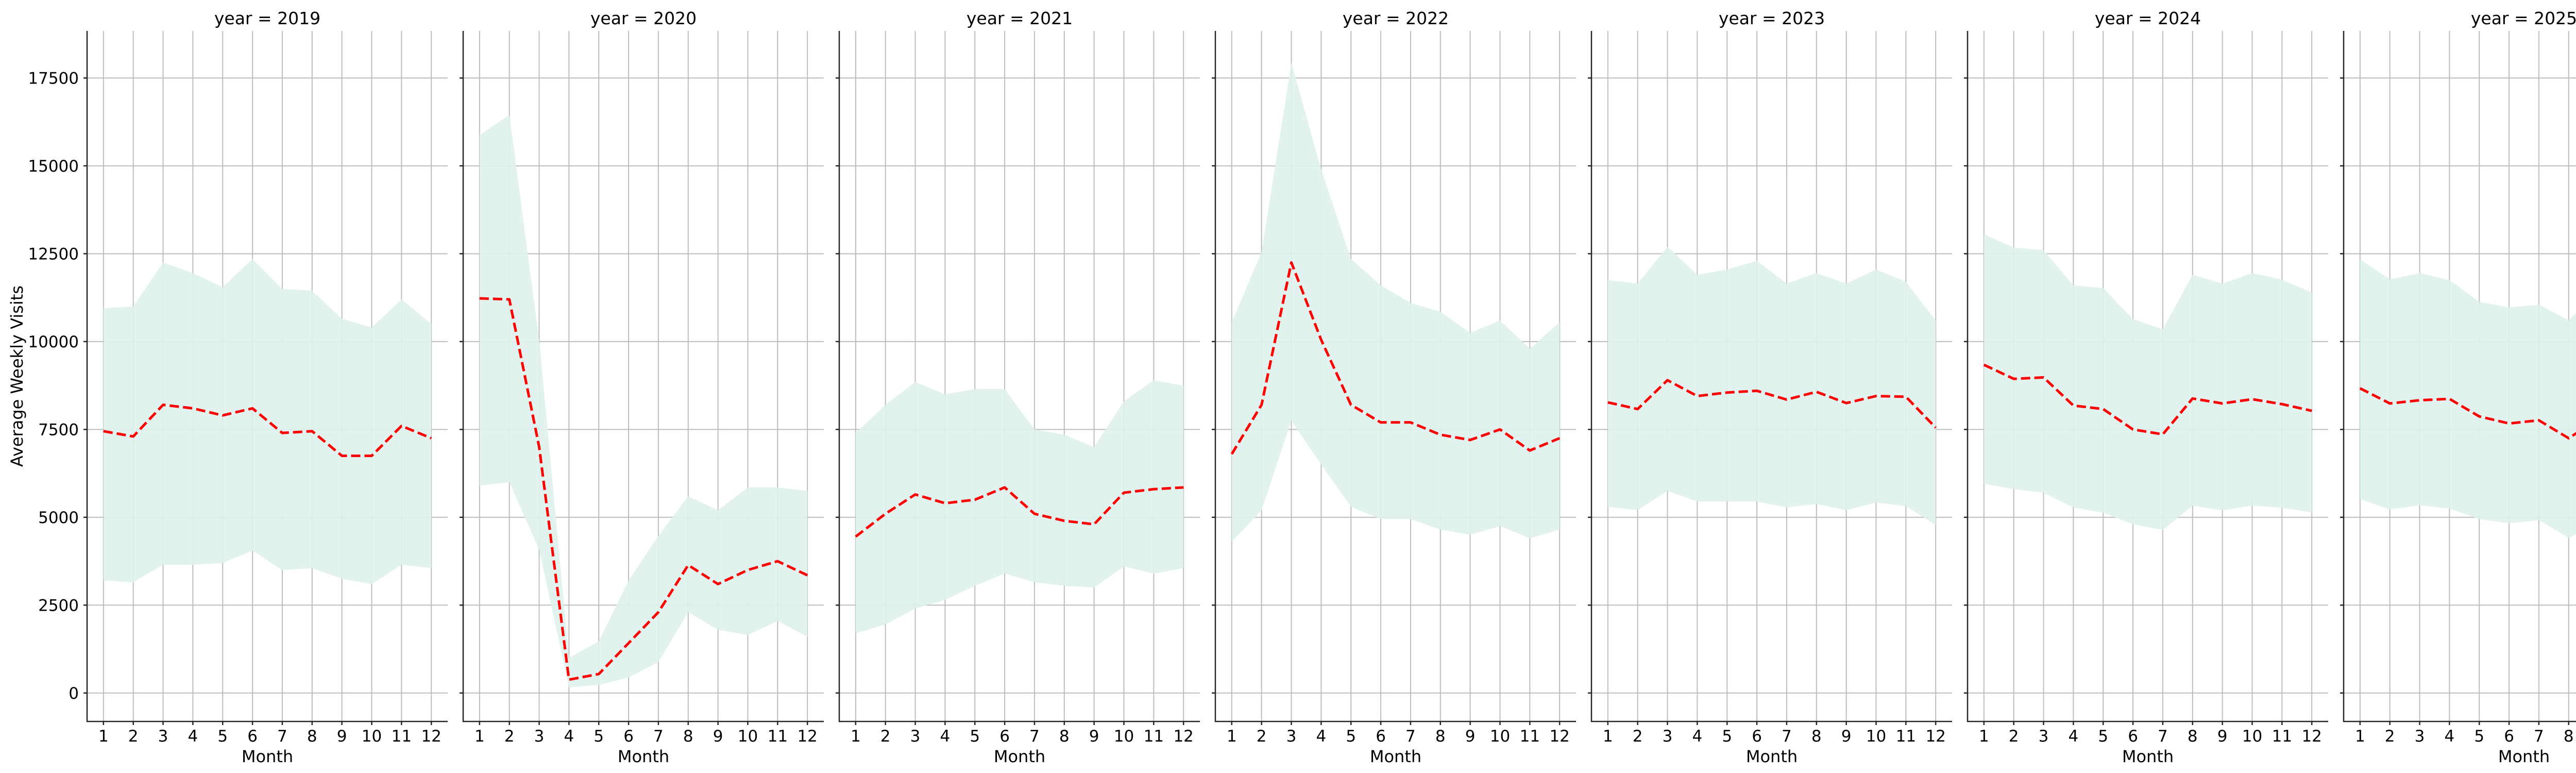  Describe the element at coordinates (267, 18) in the screenshot. I see `facet-title: year = 2019` at that location.